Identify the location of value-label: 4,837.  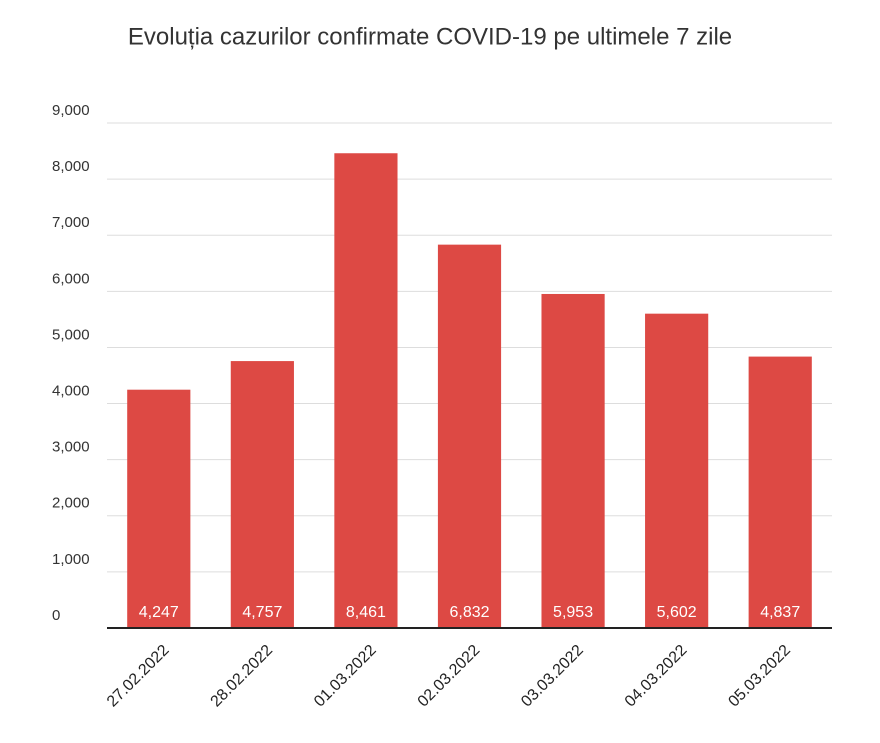
(780, 612).